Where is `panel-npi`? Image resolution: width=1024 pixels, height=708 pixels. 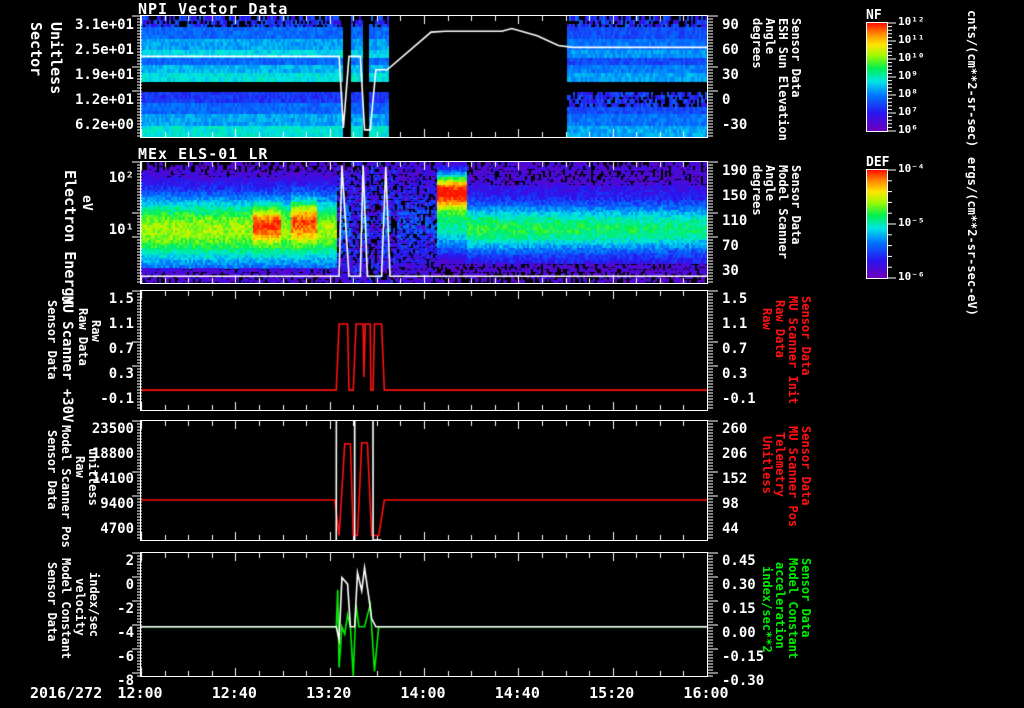 panel-npi is located at coordinates (424, 76).